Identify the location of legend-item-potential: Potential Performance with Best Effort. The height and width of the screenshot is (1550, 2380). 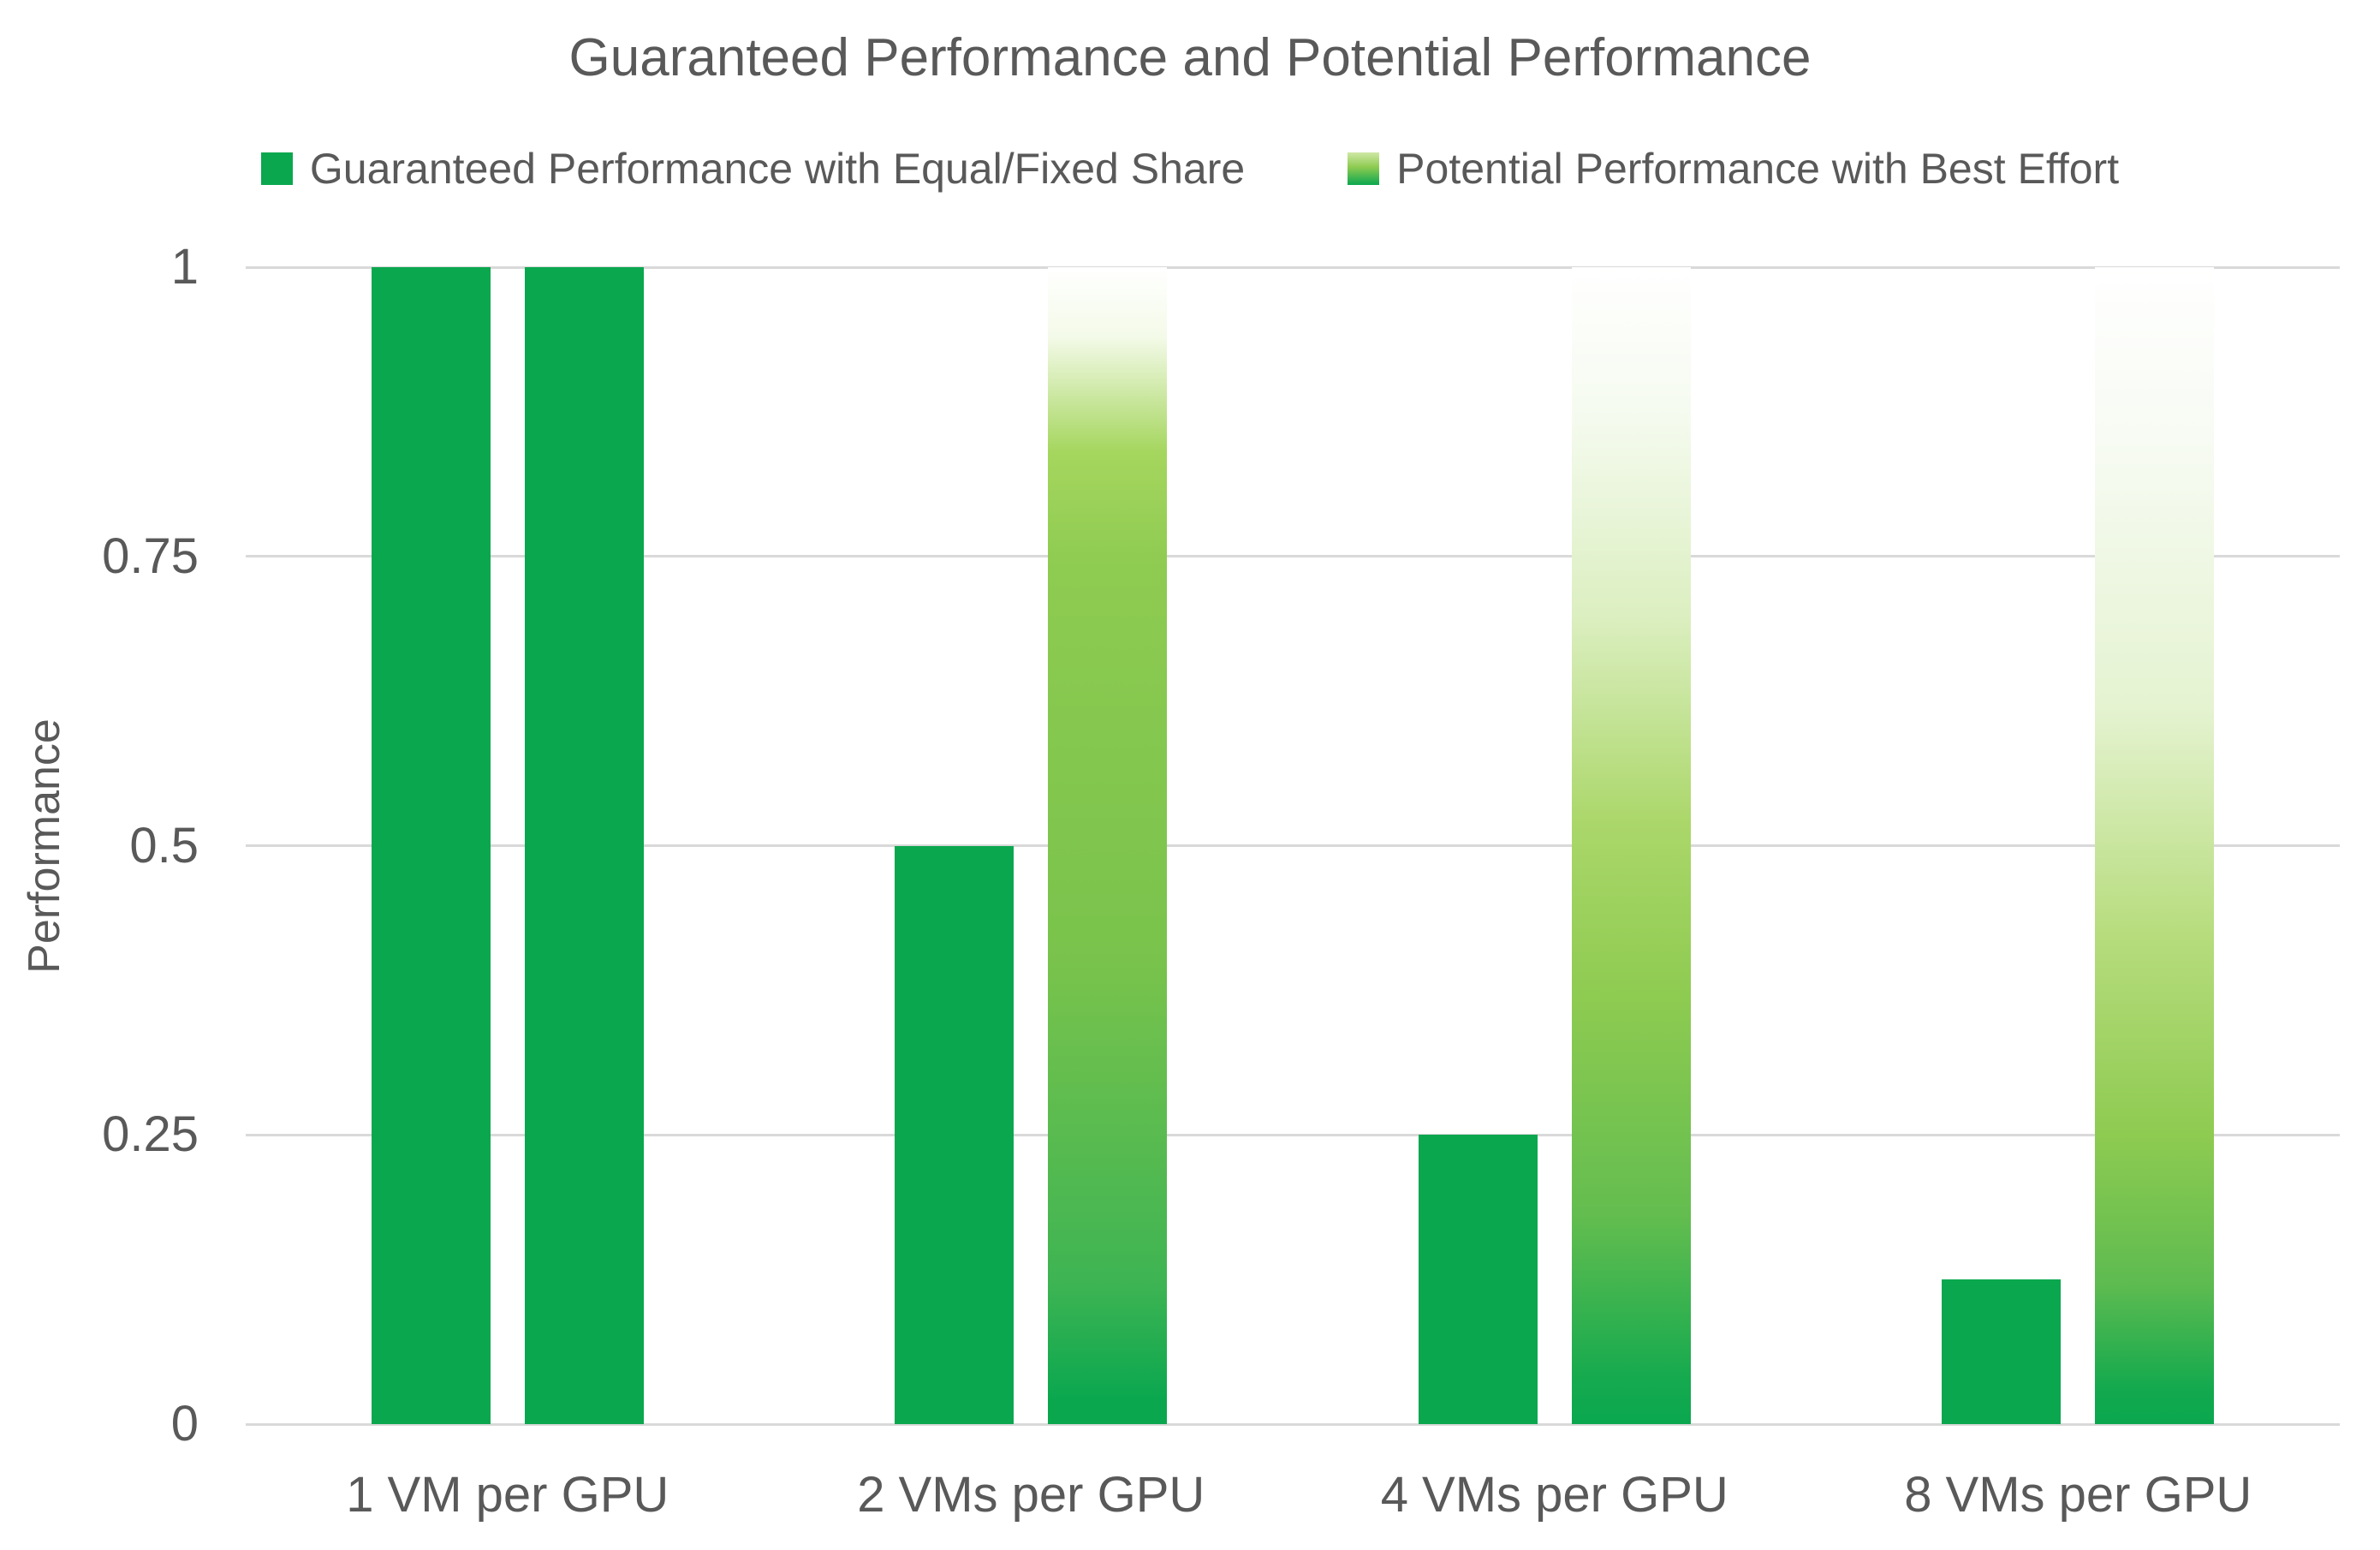
(1733, 169).